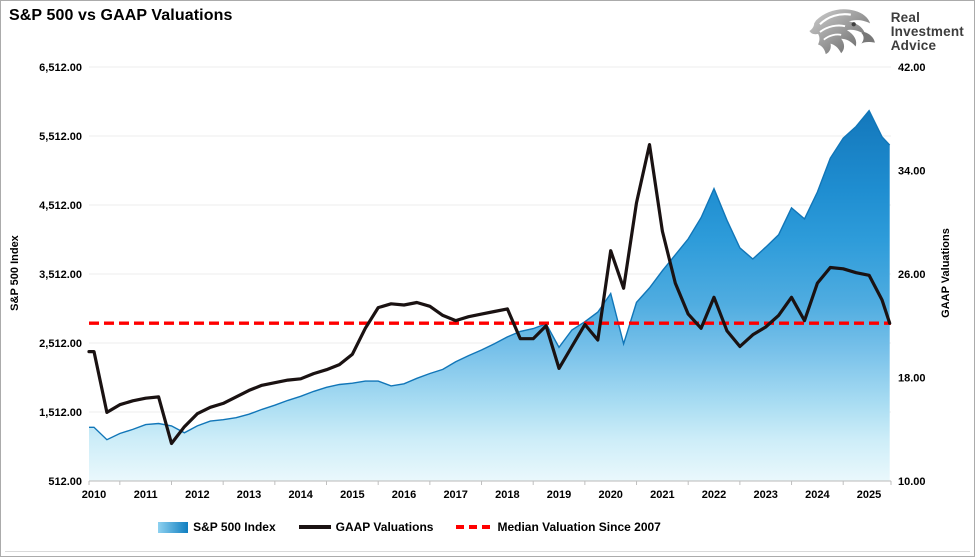 Image resolution: width=975 pixels, height=557 pixels. I want to click on x-axis-tick-label: 2024, so click(817, 495).